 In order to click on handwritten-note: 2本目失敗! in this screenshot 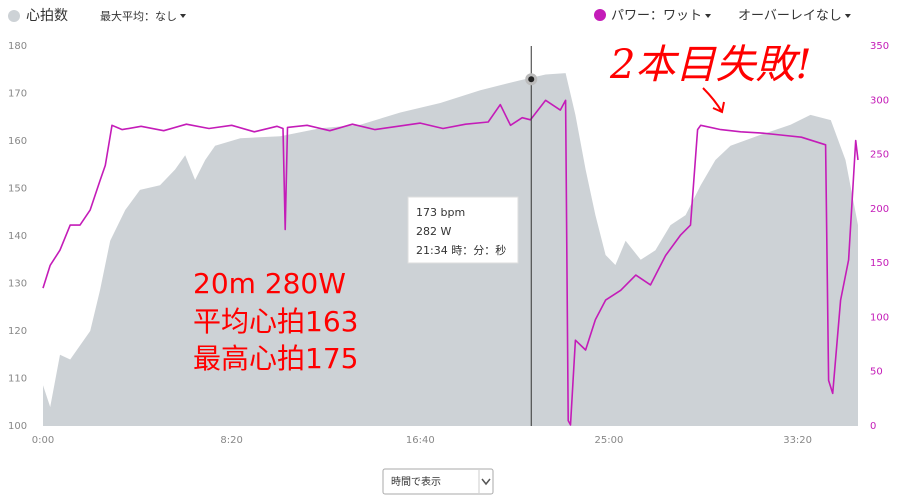, I will do `click(710, 65)`.